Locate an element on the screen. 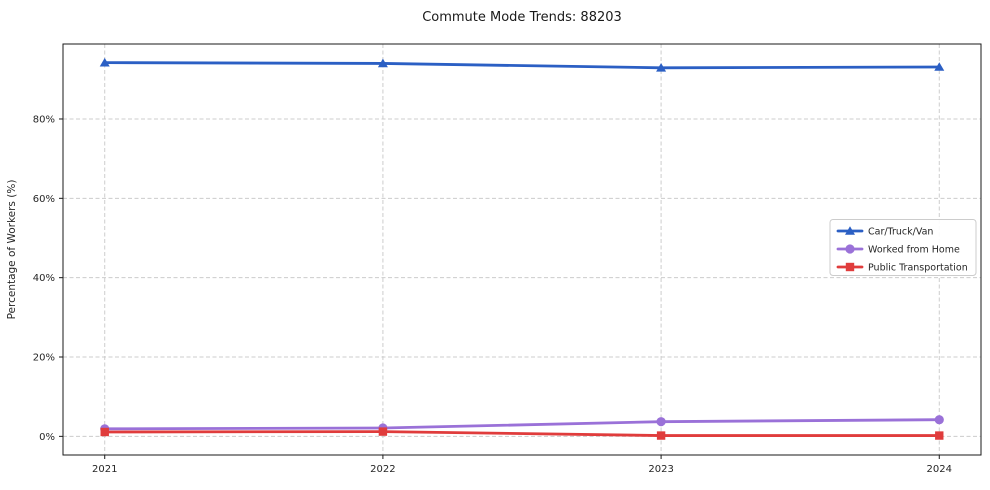 The width and height of the screenshot is (990, 490). x-tick-label: 2023 is located at coordinates (660, 469).